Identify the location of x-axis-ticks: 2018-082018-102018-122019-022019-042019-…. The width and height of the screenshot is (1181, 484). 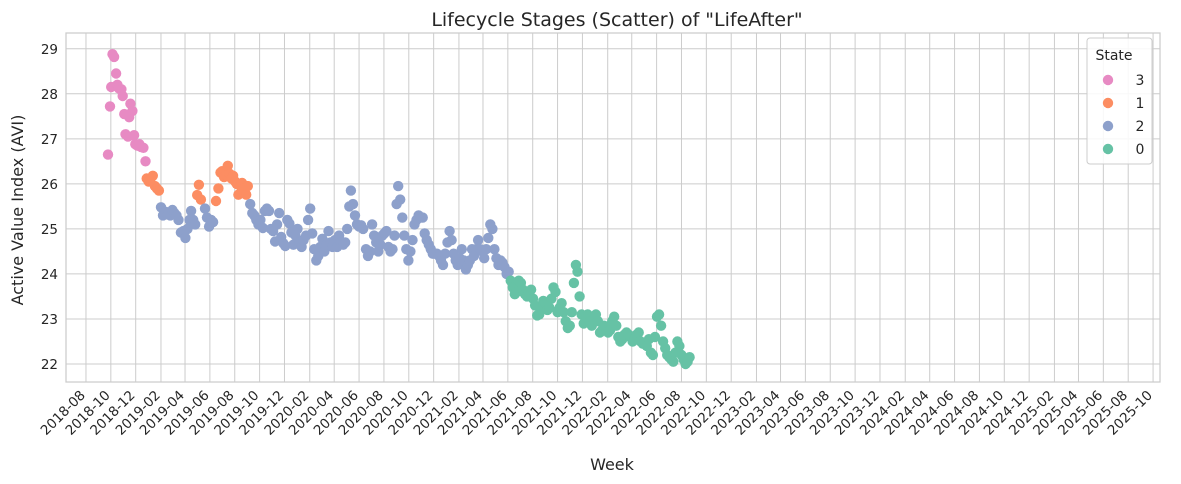
(597, 413).